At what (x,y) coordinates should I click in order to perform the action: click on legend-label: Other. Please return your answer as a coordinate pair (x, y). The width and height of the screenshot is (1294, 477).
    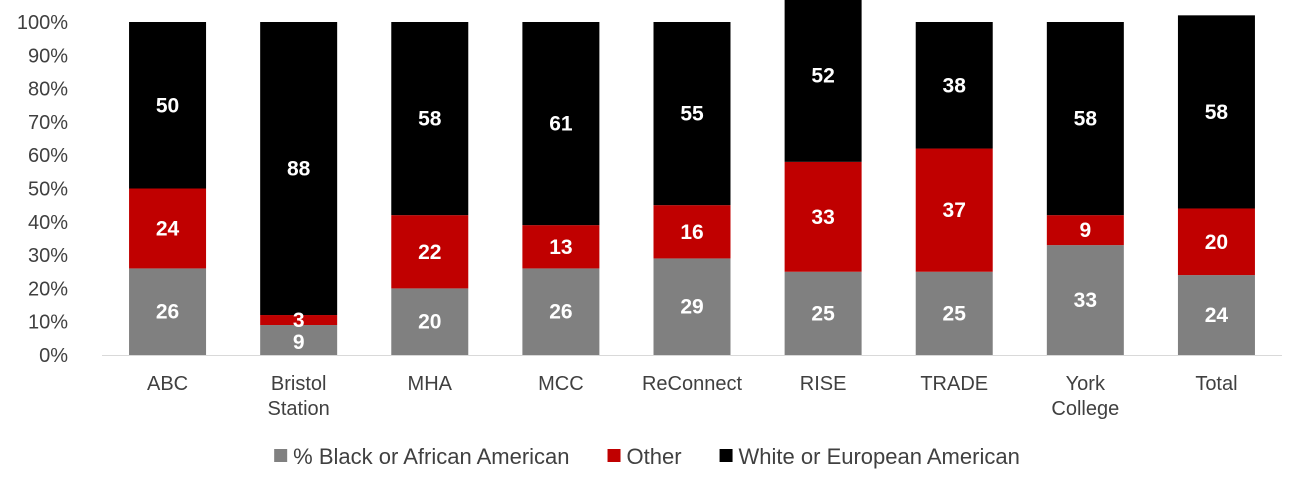
    Looking at the image, I should click on (654, 456).